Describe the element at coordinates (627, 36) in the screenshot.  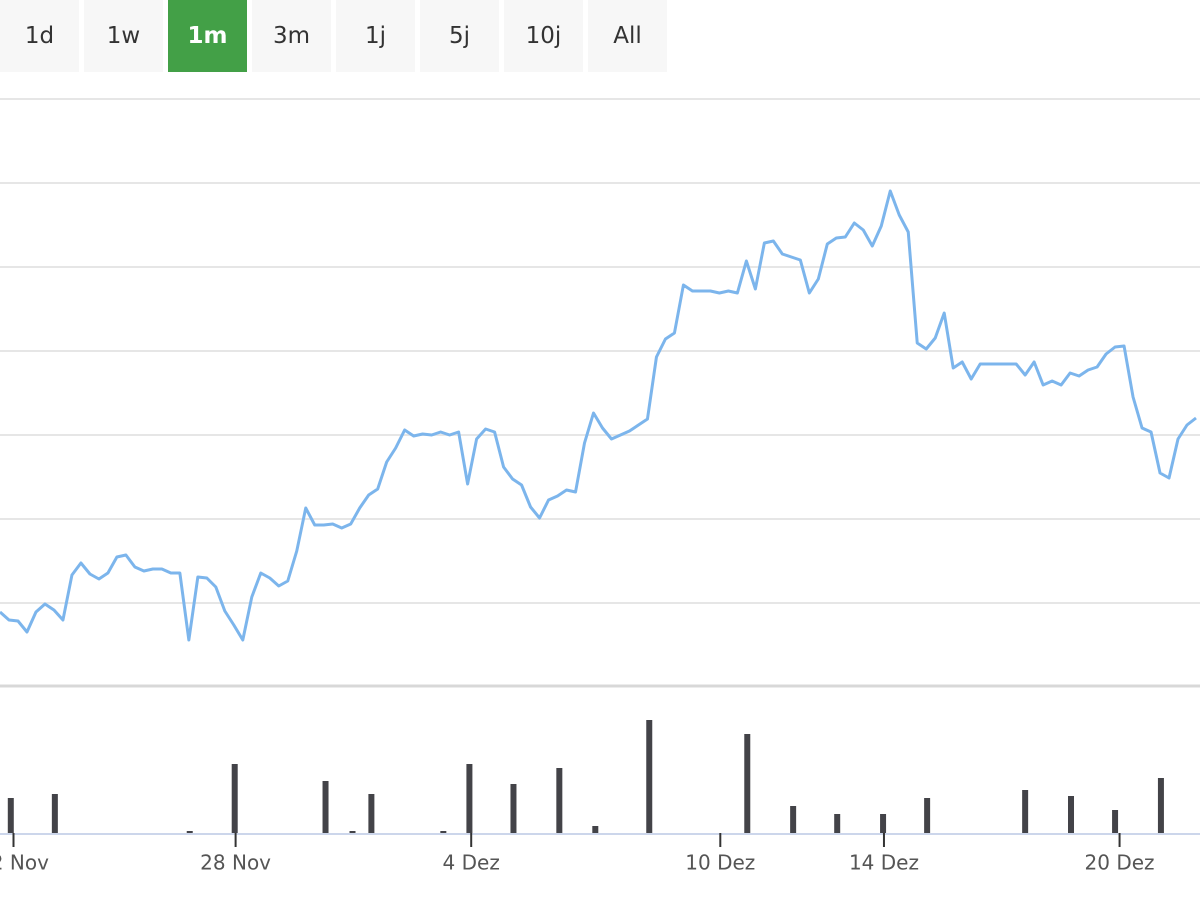
I see `range-button: All` at that location.